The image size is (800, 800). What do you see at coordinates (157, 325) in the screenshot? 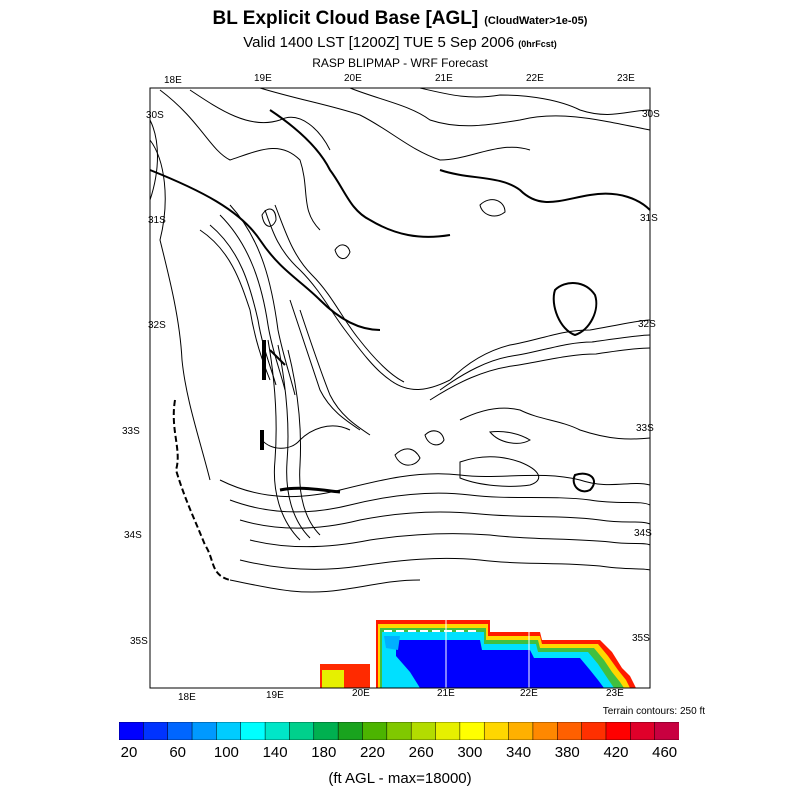
I see `left-lat-label: 32S` at bounding box center [157, 325].